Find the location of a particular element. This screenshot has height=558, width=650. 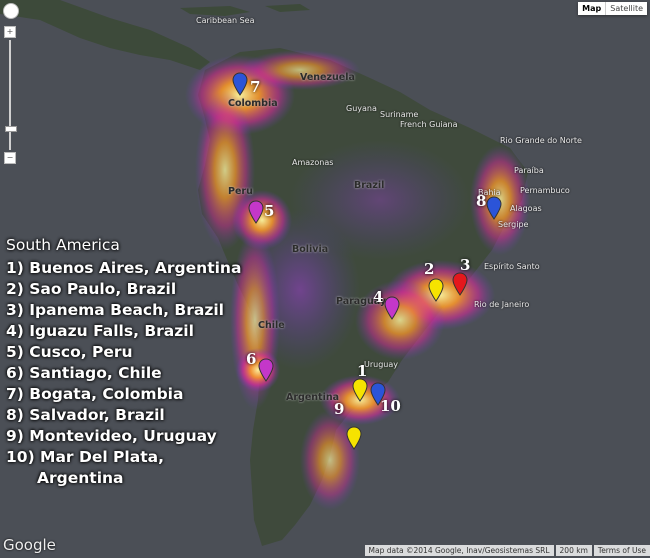

pin-number-7: 7 is located at coordinates (255, 87).